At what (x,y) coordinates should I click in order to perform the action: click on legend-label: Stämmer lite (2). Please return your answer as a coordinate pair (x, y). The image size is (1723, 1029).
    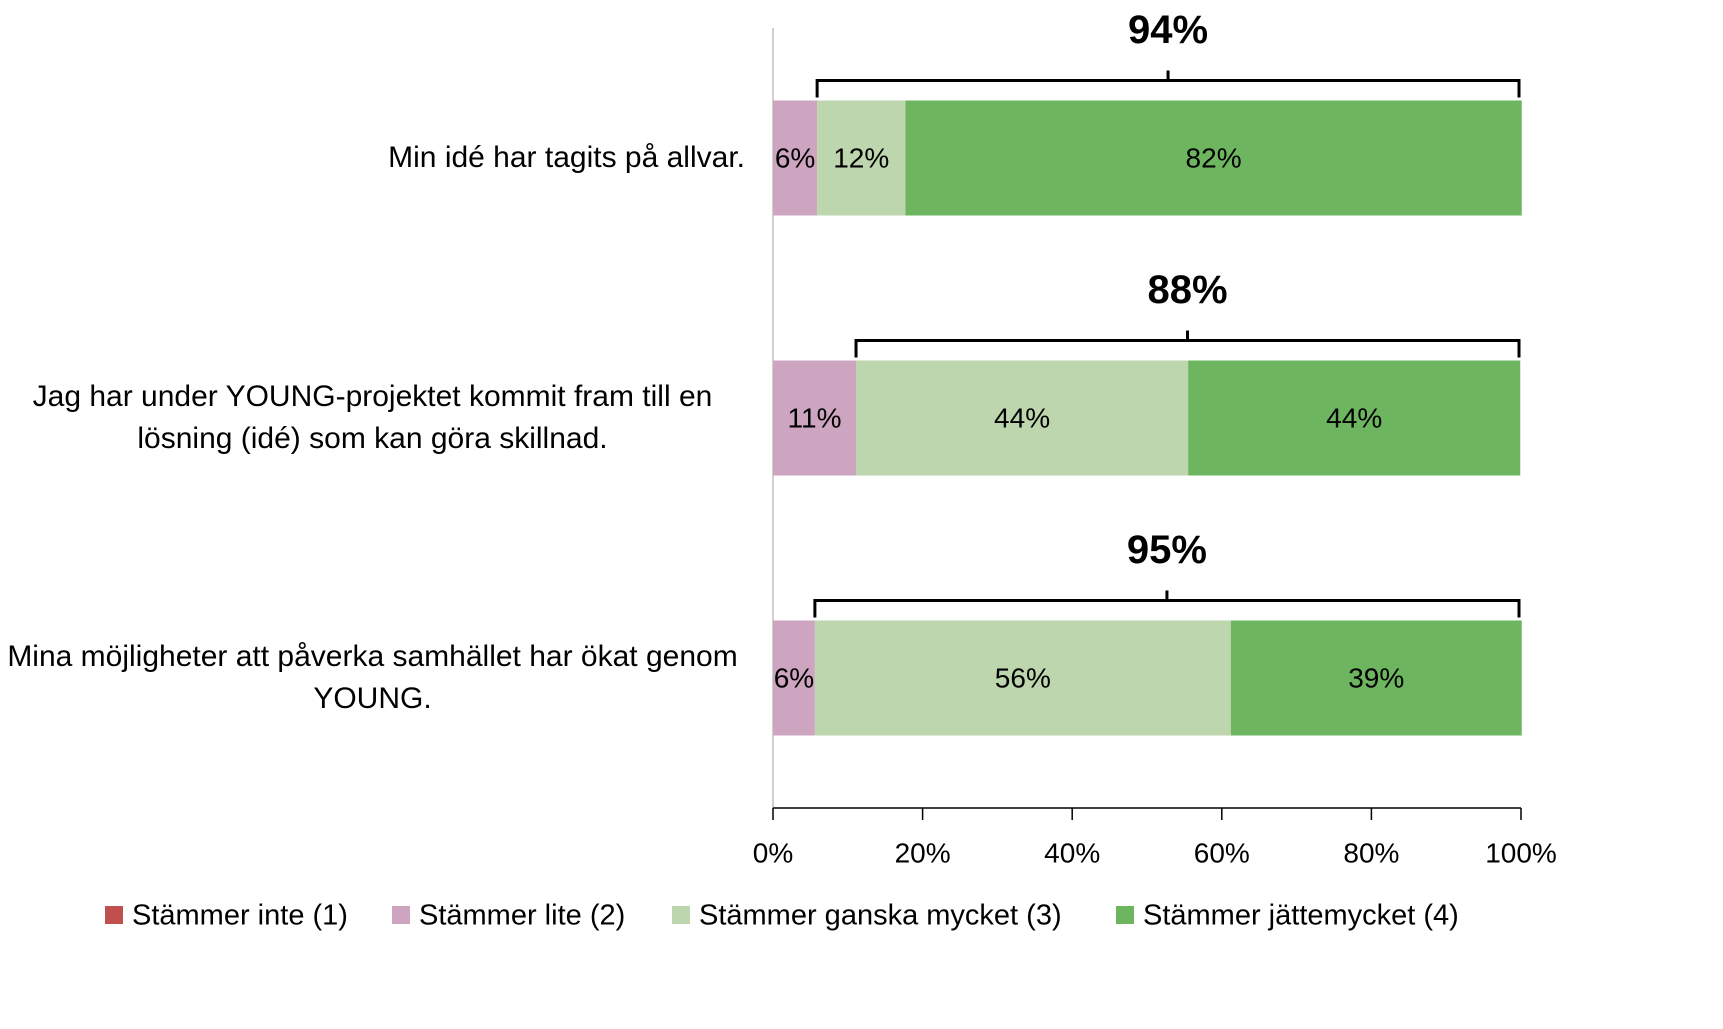
    Looking at the image, I should click on (522, 916).